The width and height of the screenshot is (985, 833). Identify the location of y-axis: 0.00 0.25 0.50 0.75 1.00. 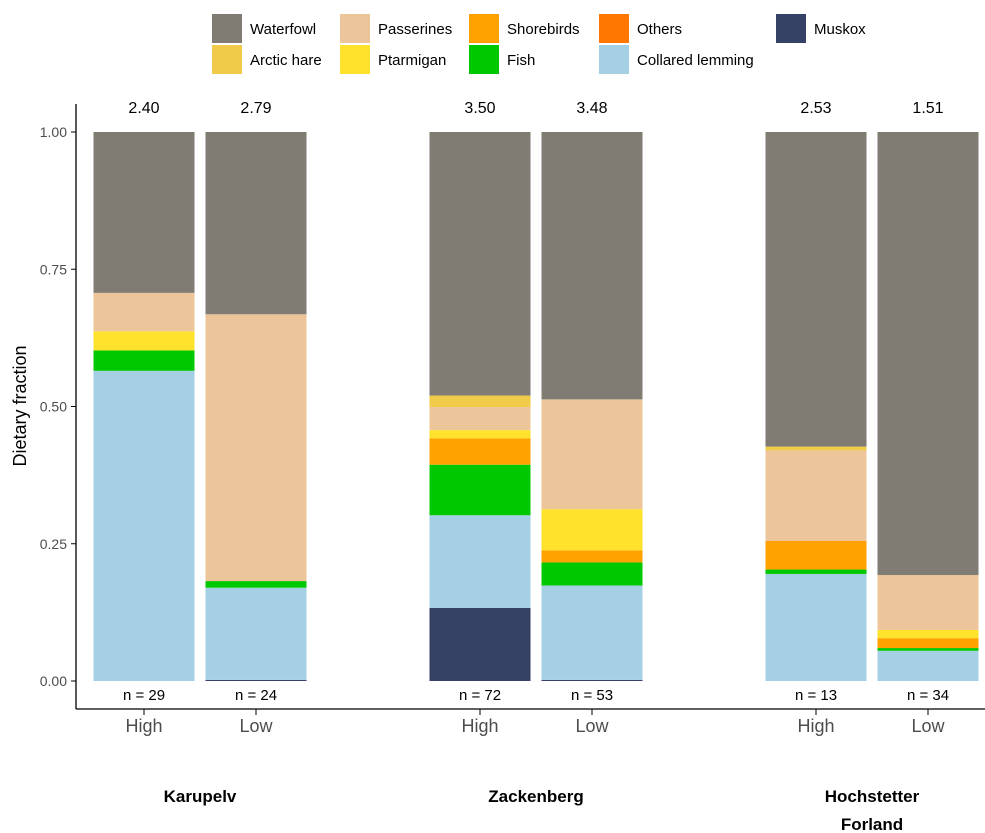
(58, 406).